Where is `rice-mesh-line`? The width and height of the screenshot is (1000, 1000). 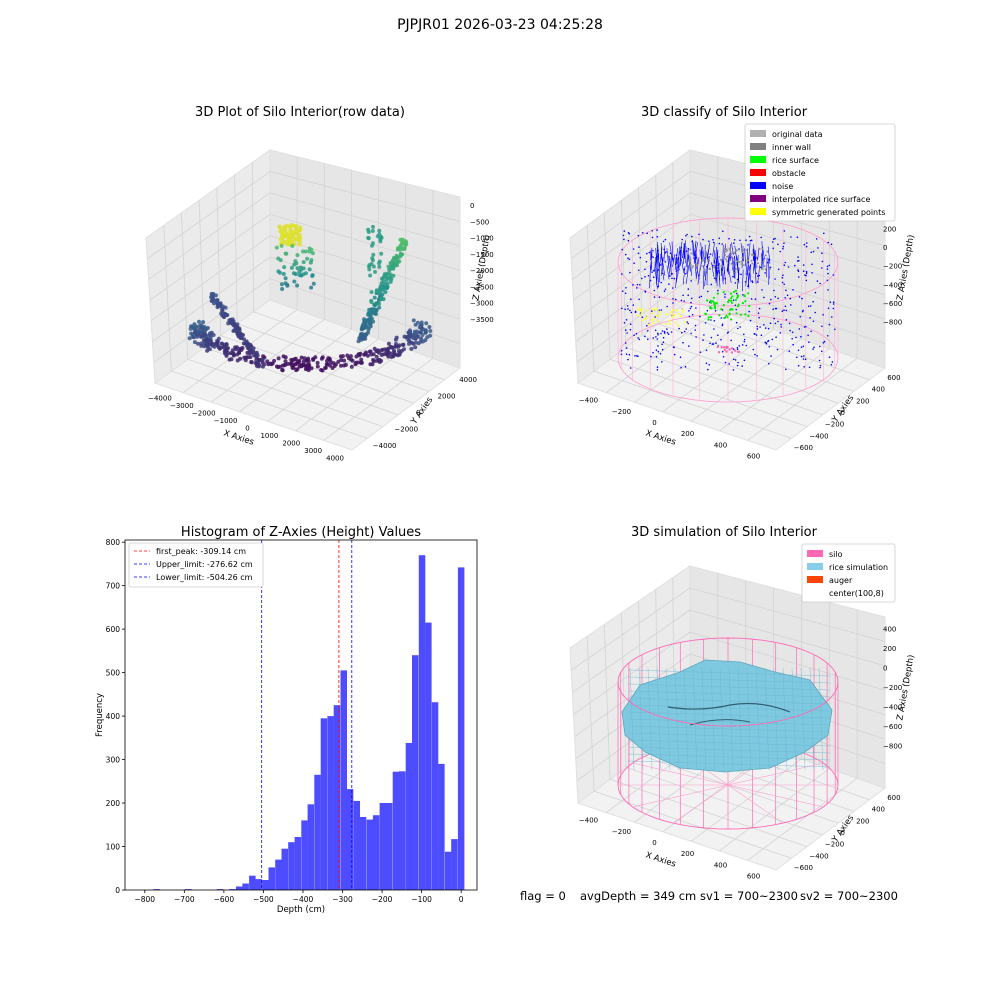
rice-mesh-line is located at coordinates (722, 719).